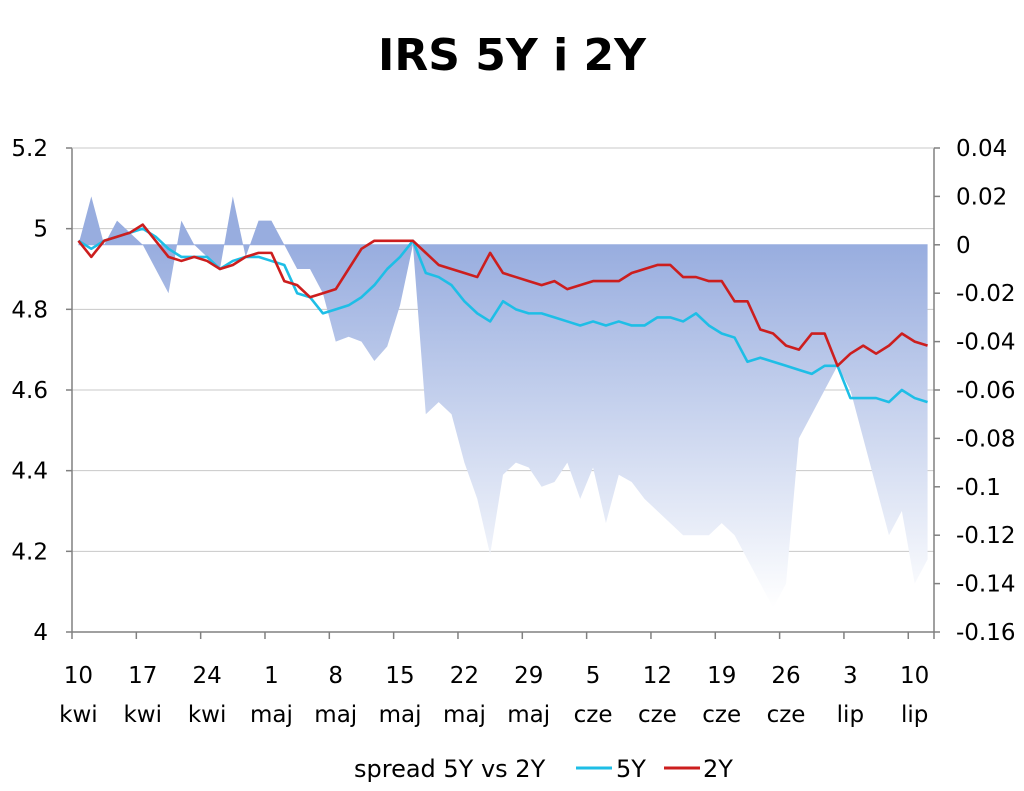 Image resolution: width=1024 pixels, height=791 pixels. What do you see at coordinates (986, 633) in the screenshot?
I see `right-tick-label: -0.16` at bounding box center [986, 633].